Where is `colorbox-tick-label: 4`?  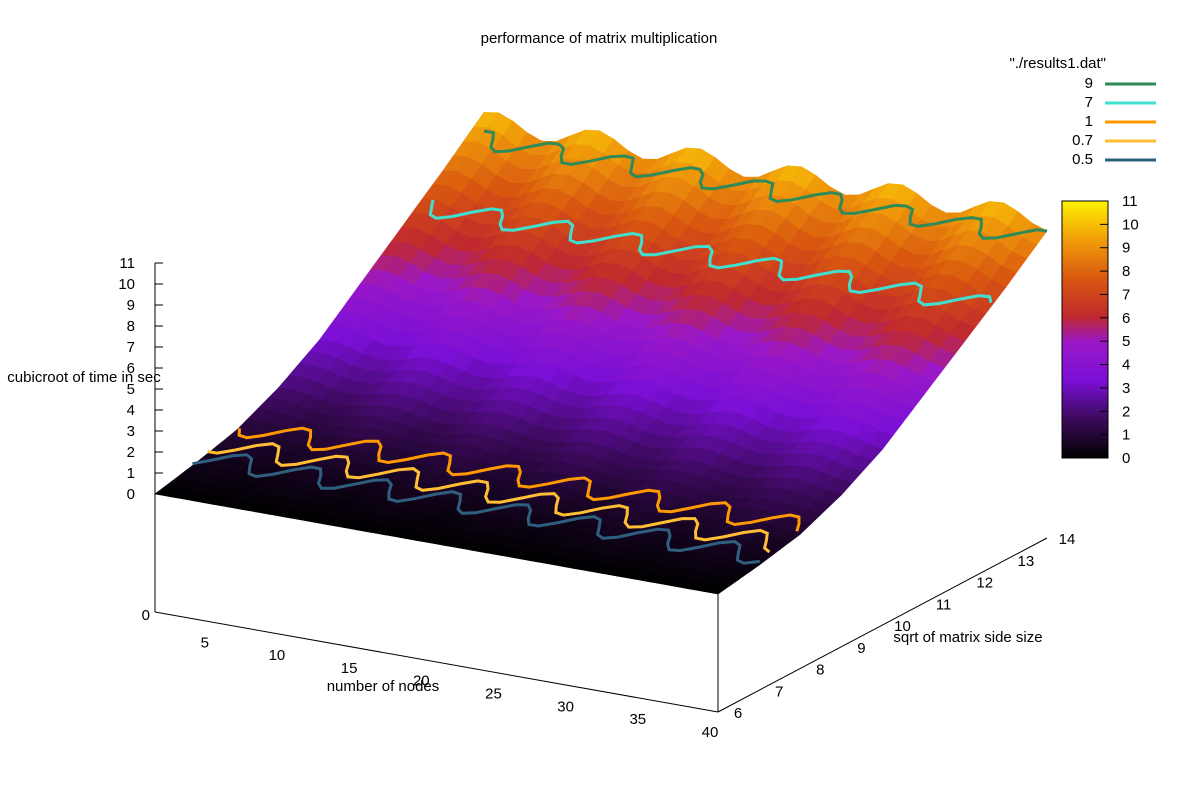 colorbox-tick-label: 4 is located at coordinates (1126, 365).